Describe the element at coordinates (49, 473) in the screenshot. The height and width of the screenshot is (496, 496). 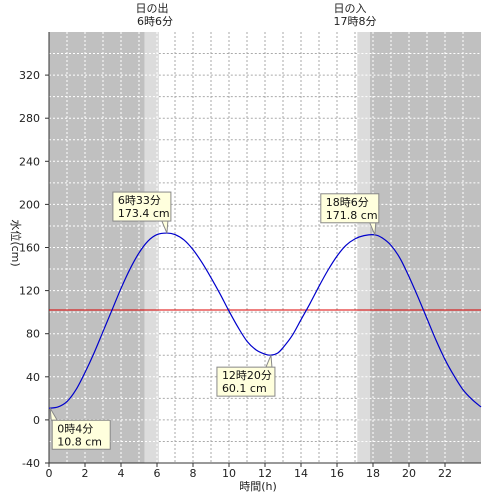
I see `x-tick-label: 0` at that location.